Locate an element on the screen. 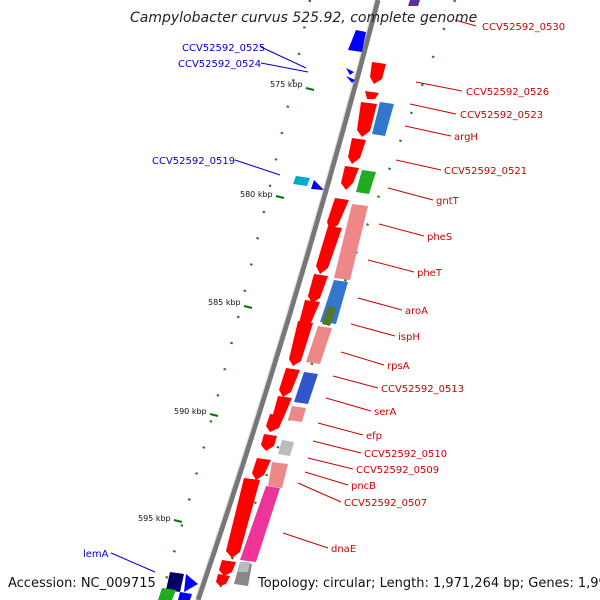  gene-dnae is located at coordinates (243, 518).